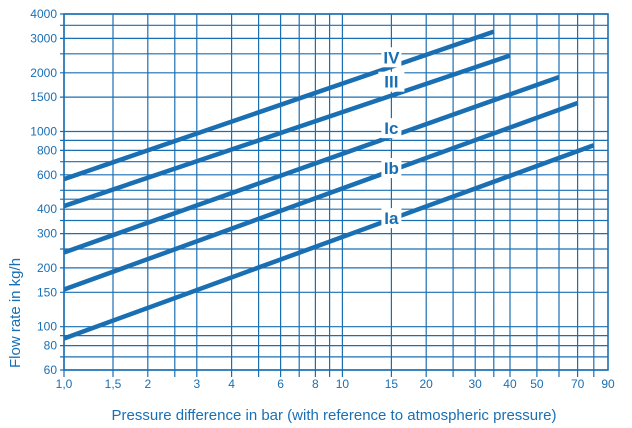  What do you see at coordinates (147, 384) in the screenshot?
I see `x-tick-label: 2` at bounding box center [147, 384].